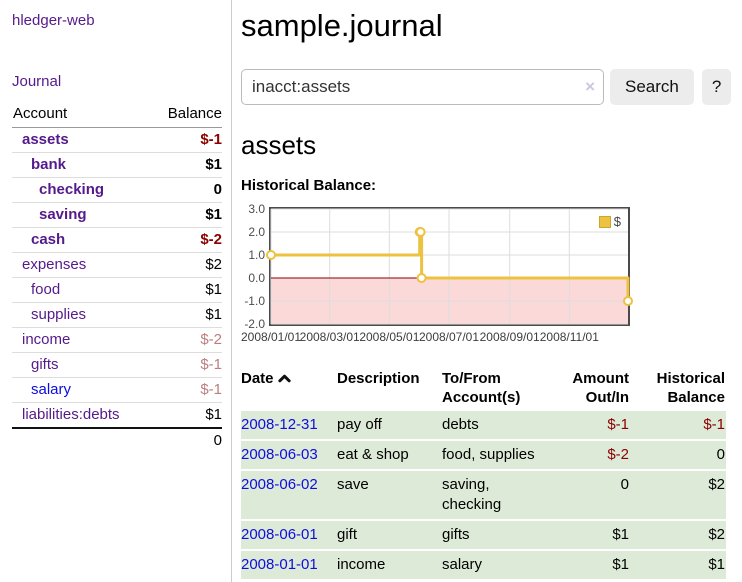 The width and height of the screenshot is (742, 582). What do you see at coordinates (289, 390) in the screenshot?
I see `register-header-date: Date` at bounding box center [289, 390].